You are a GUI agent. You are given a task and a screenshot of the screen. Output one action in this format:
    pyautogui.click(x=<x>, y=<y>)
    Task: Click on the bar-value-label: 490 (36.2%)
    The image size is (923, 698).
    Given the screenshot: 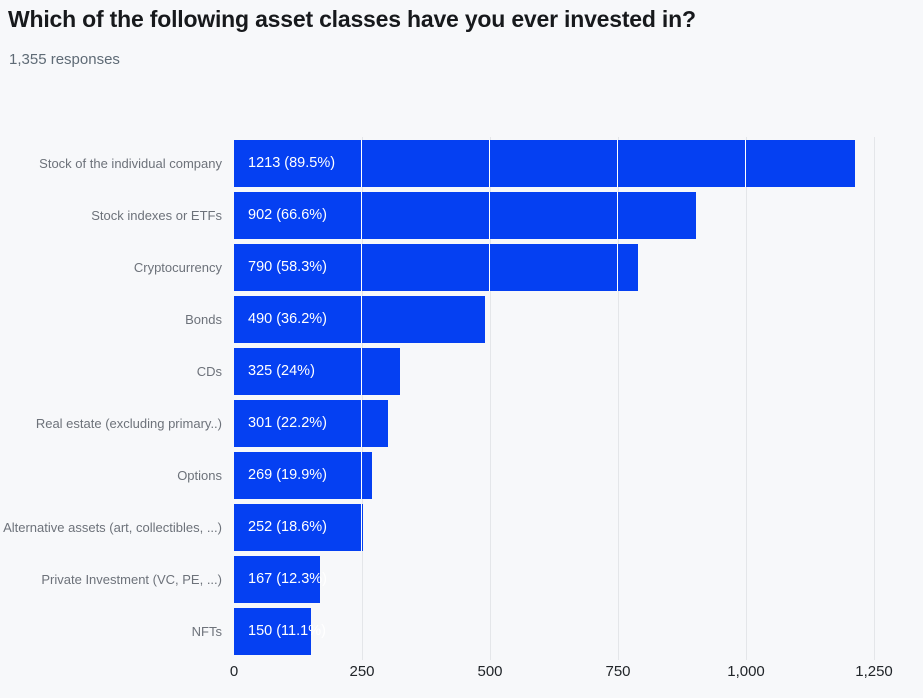 What is the action you would take?
    pyautogui.click(x=287, y=319)
    